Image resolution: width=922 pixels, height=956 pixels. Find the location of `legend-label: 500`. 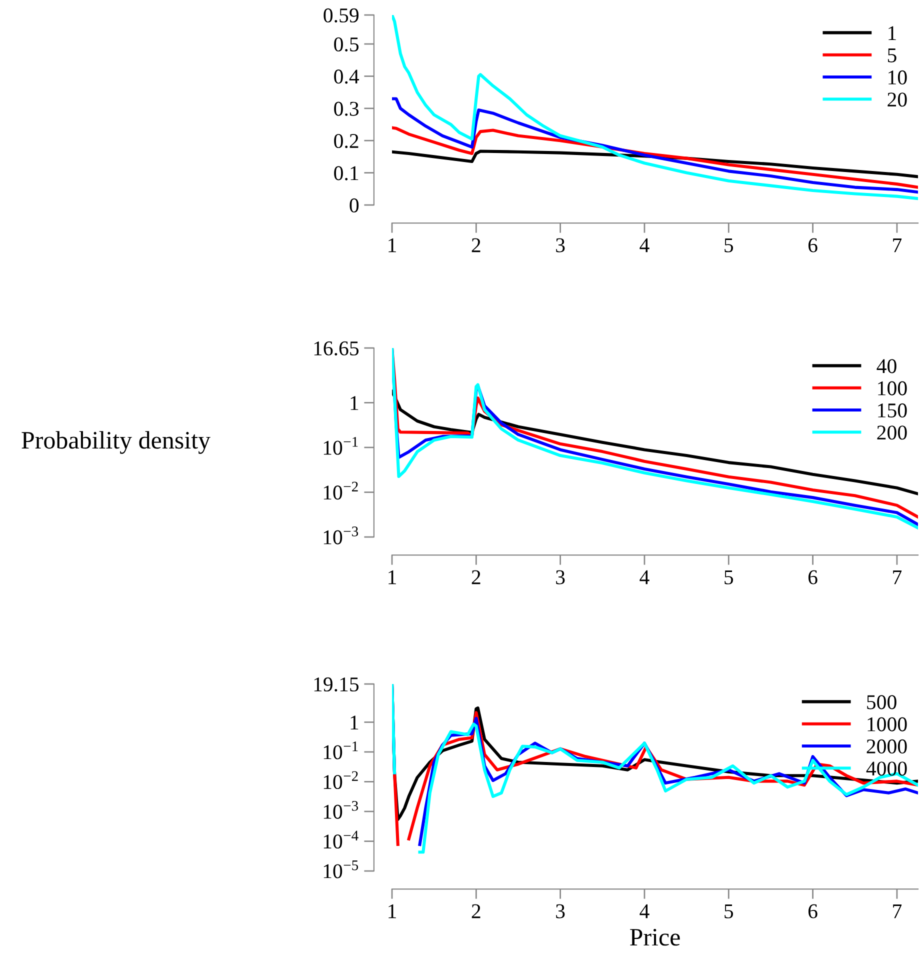

legend-label: 500 is located at coordinates (881, 702).